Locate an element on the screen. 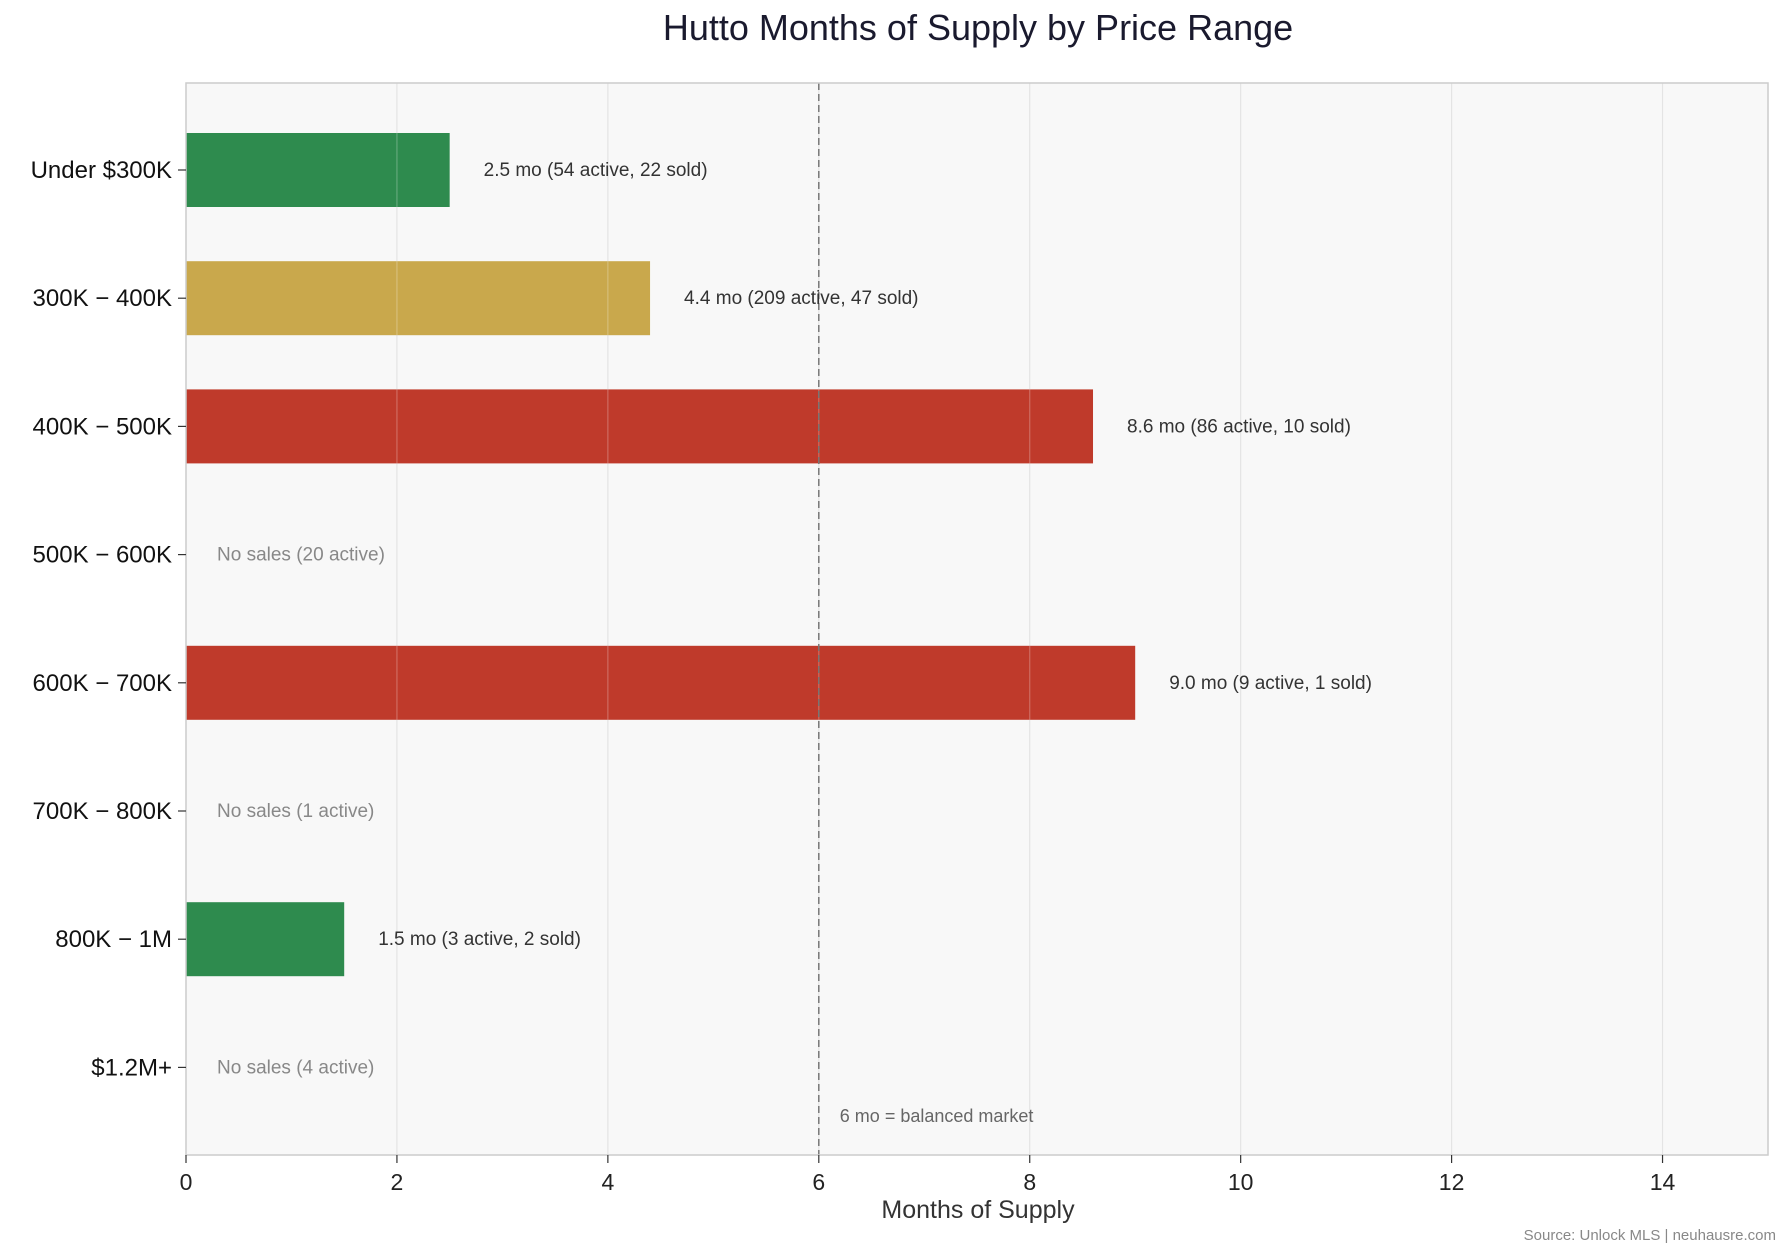  x-tick-label: 2 is located at coordinates (397, 1182).